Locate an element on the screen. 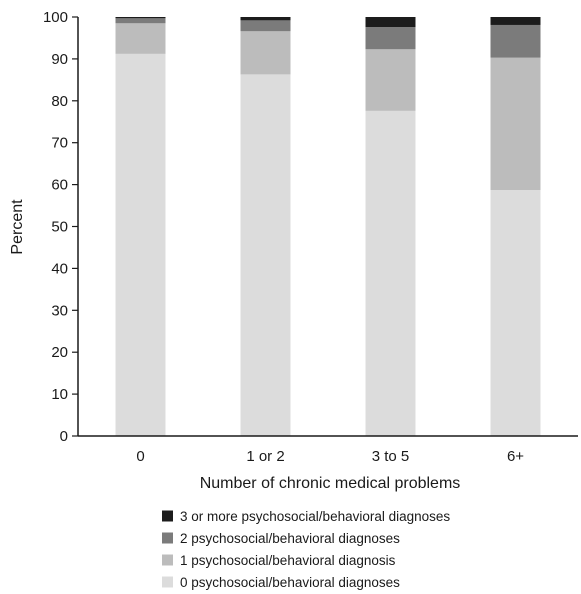 The height and width of the screenshot is (594, 581). y-tick-label: 70 is located at coordinates (59, 143).